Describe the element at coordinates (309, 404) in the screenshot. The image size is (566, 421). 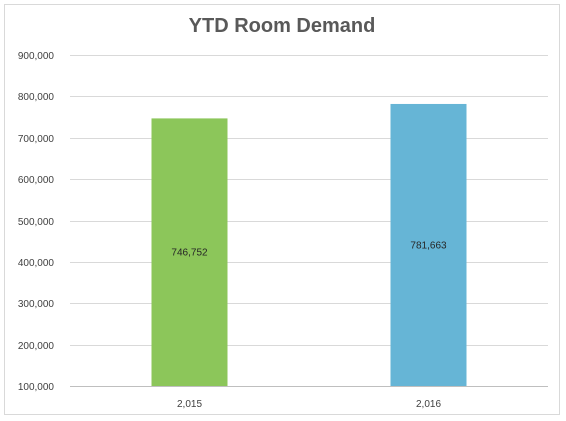
I see `x-axis-tick-labels: 2,015 2,016` at that location.